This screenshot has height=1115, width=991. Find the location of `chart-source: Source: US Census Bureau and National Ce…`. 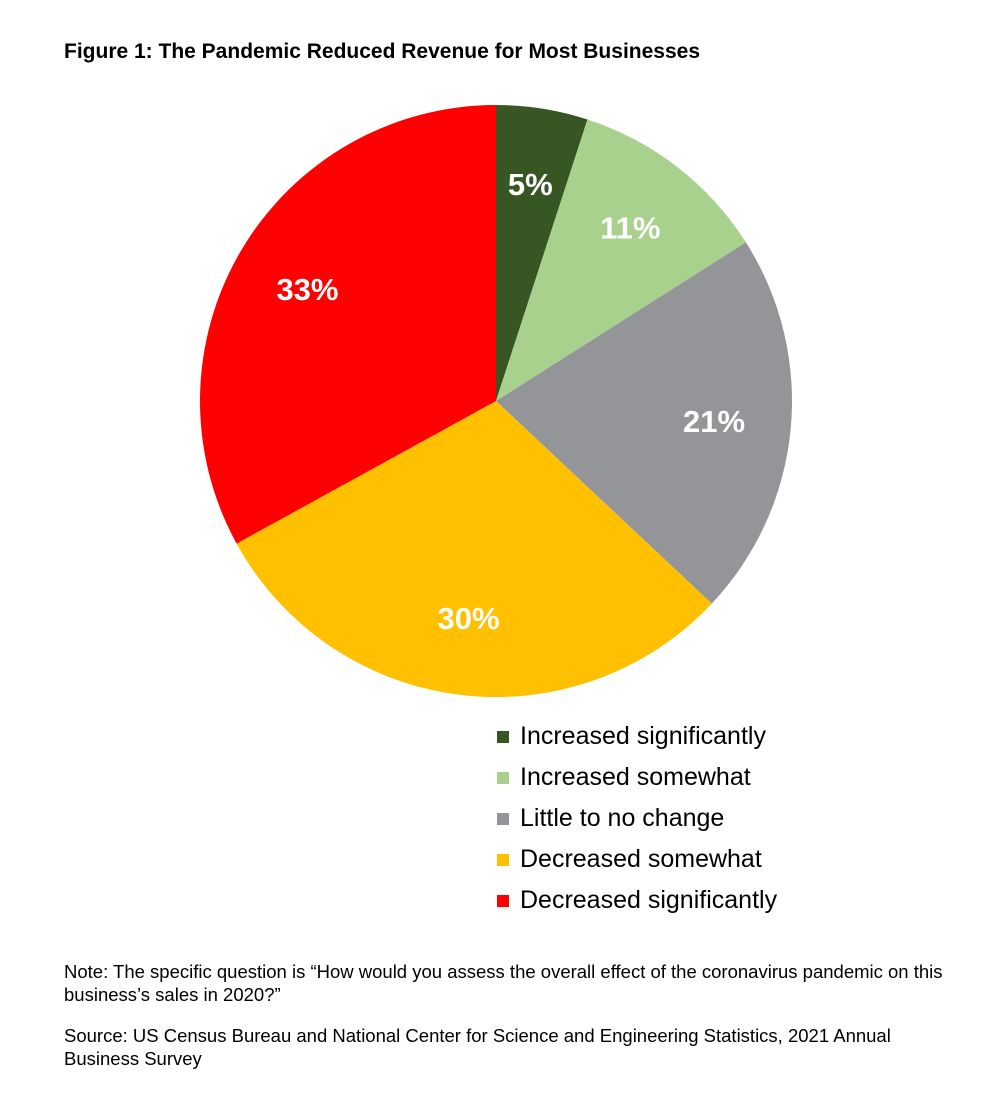

chart-source: Source: US Census Bureau and National Ce… is located at coordinates (477, 1047).